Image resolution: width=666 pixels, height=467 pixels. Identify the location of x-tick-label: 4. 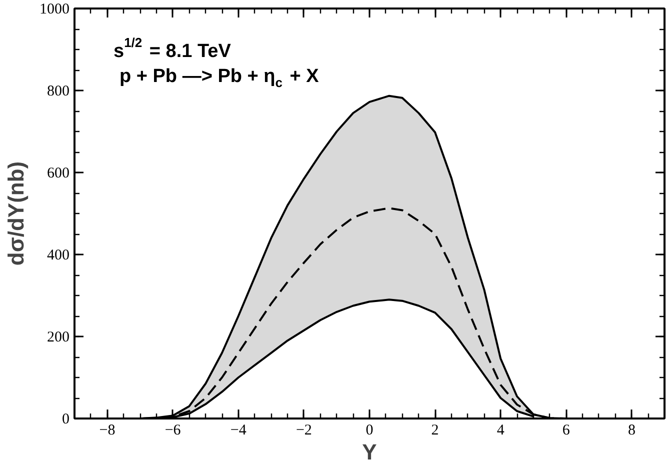
(500, 430).